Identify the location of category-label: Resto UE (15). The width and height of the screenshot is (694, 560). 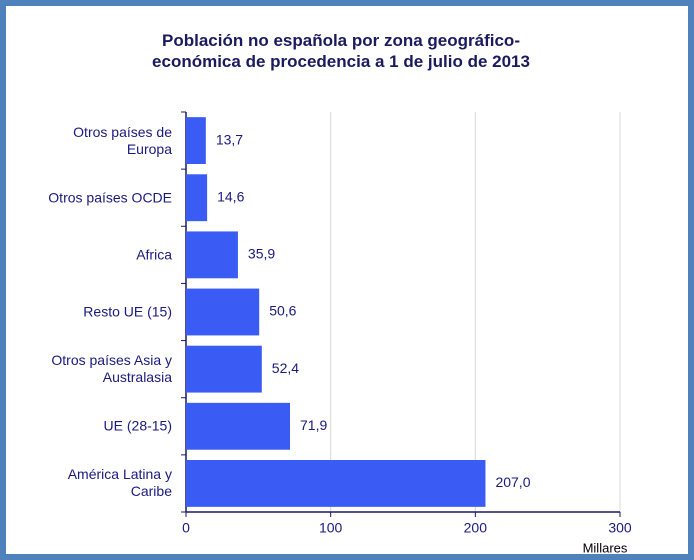
(127, 311).